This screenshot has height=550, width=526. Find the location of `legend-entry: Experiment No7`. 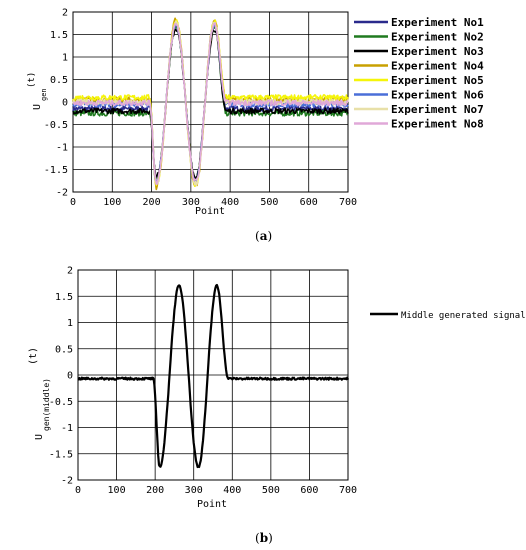

legend-entry: Experiment No7 is located at coordinates (437, 109).